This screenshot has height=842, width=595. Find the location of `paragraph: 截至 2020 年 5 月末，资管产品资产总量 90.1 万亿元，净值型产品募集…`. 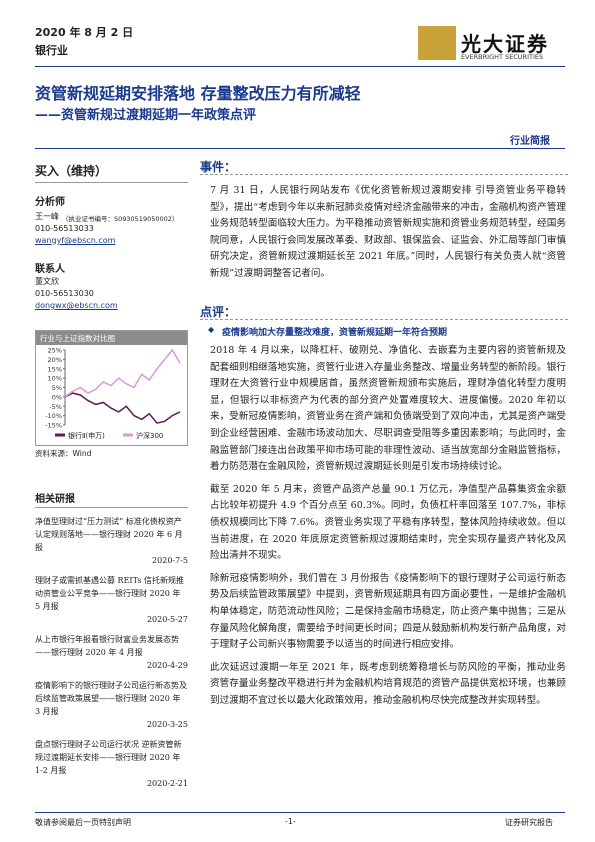

paragraph: 截至 2020 年 5 月末，资管产品资产总量 90.1 万亿元，净值型产品募集… is located at coordinates (388, 522).